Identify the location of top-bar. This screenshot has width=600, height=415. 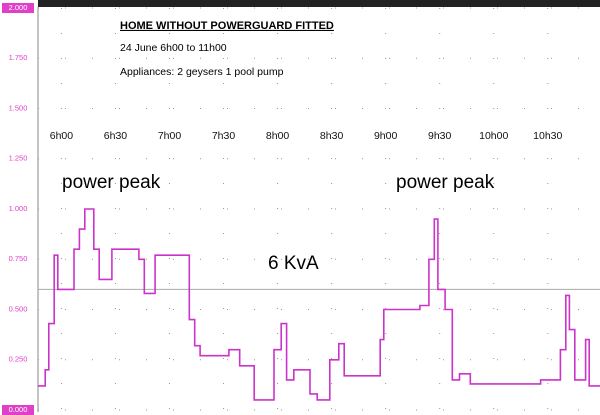
(319, 3).